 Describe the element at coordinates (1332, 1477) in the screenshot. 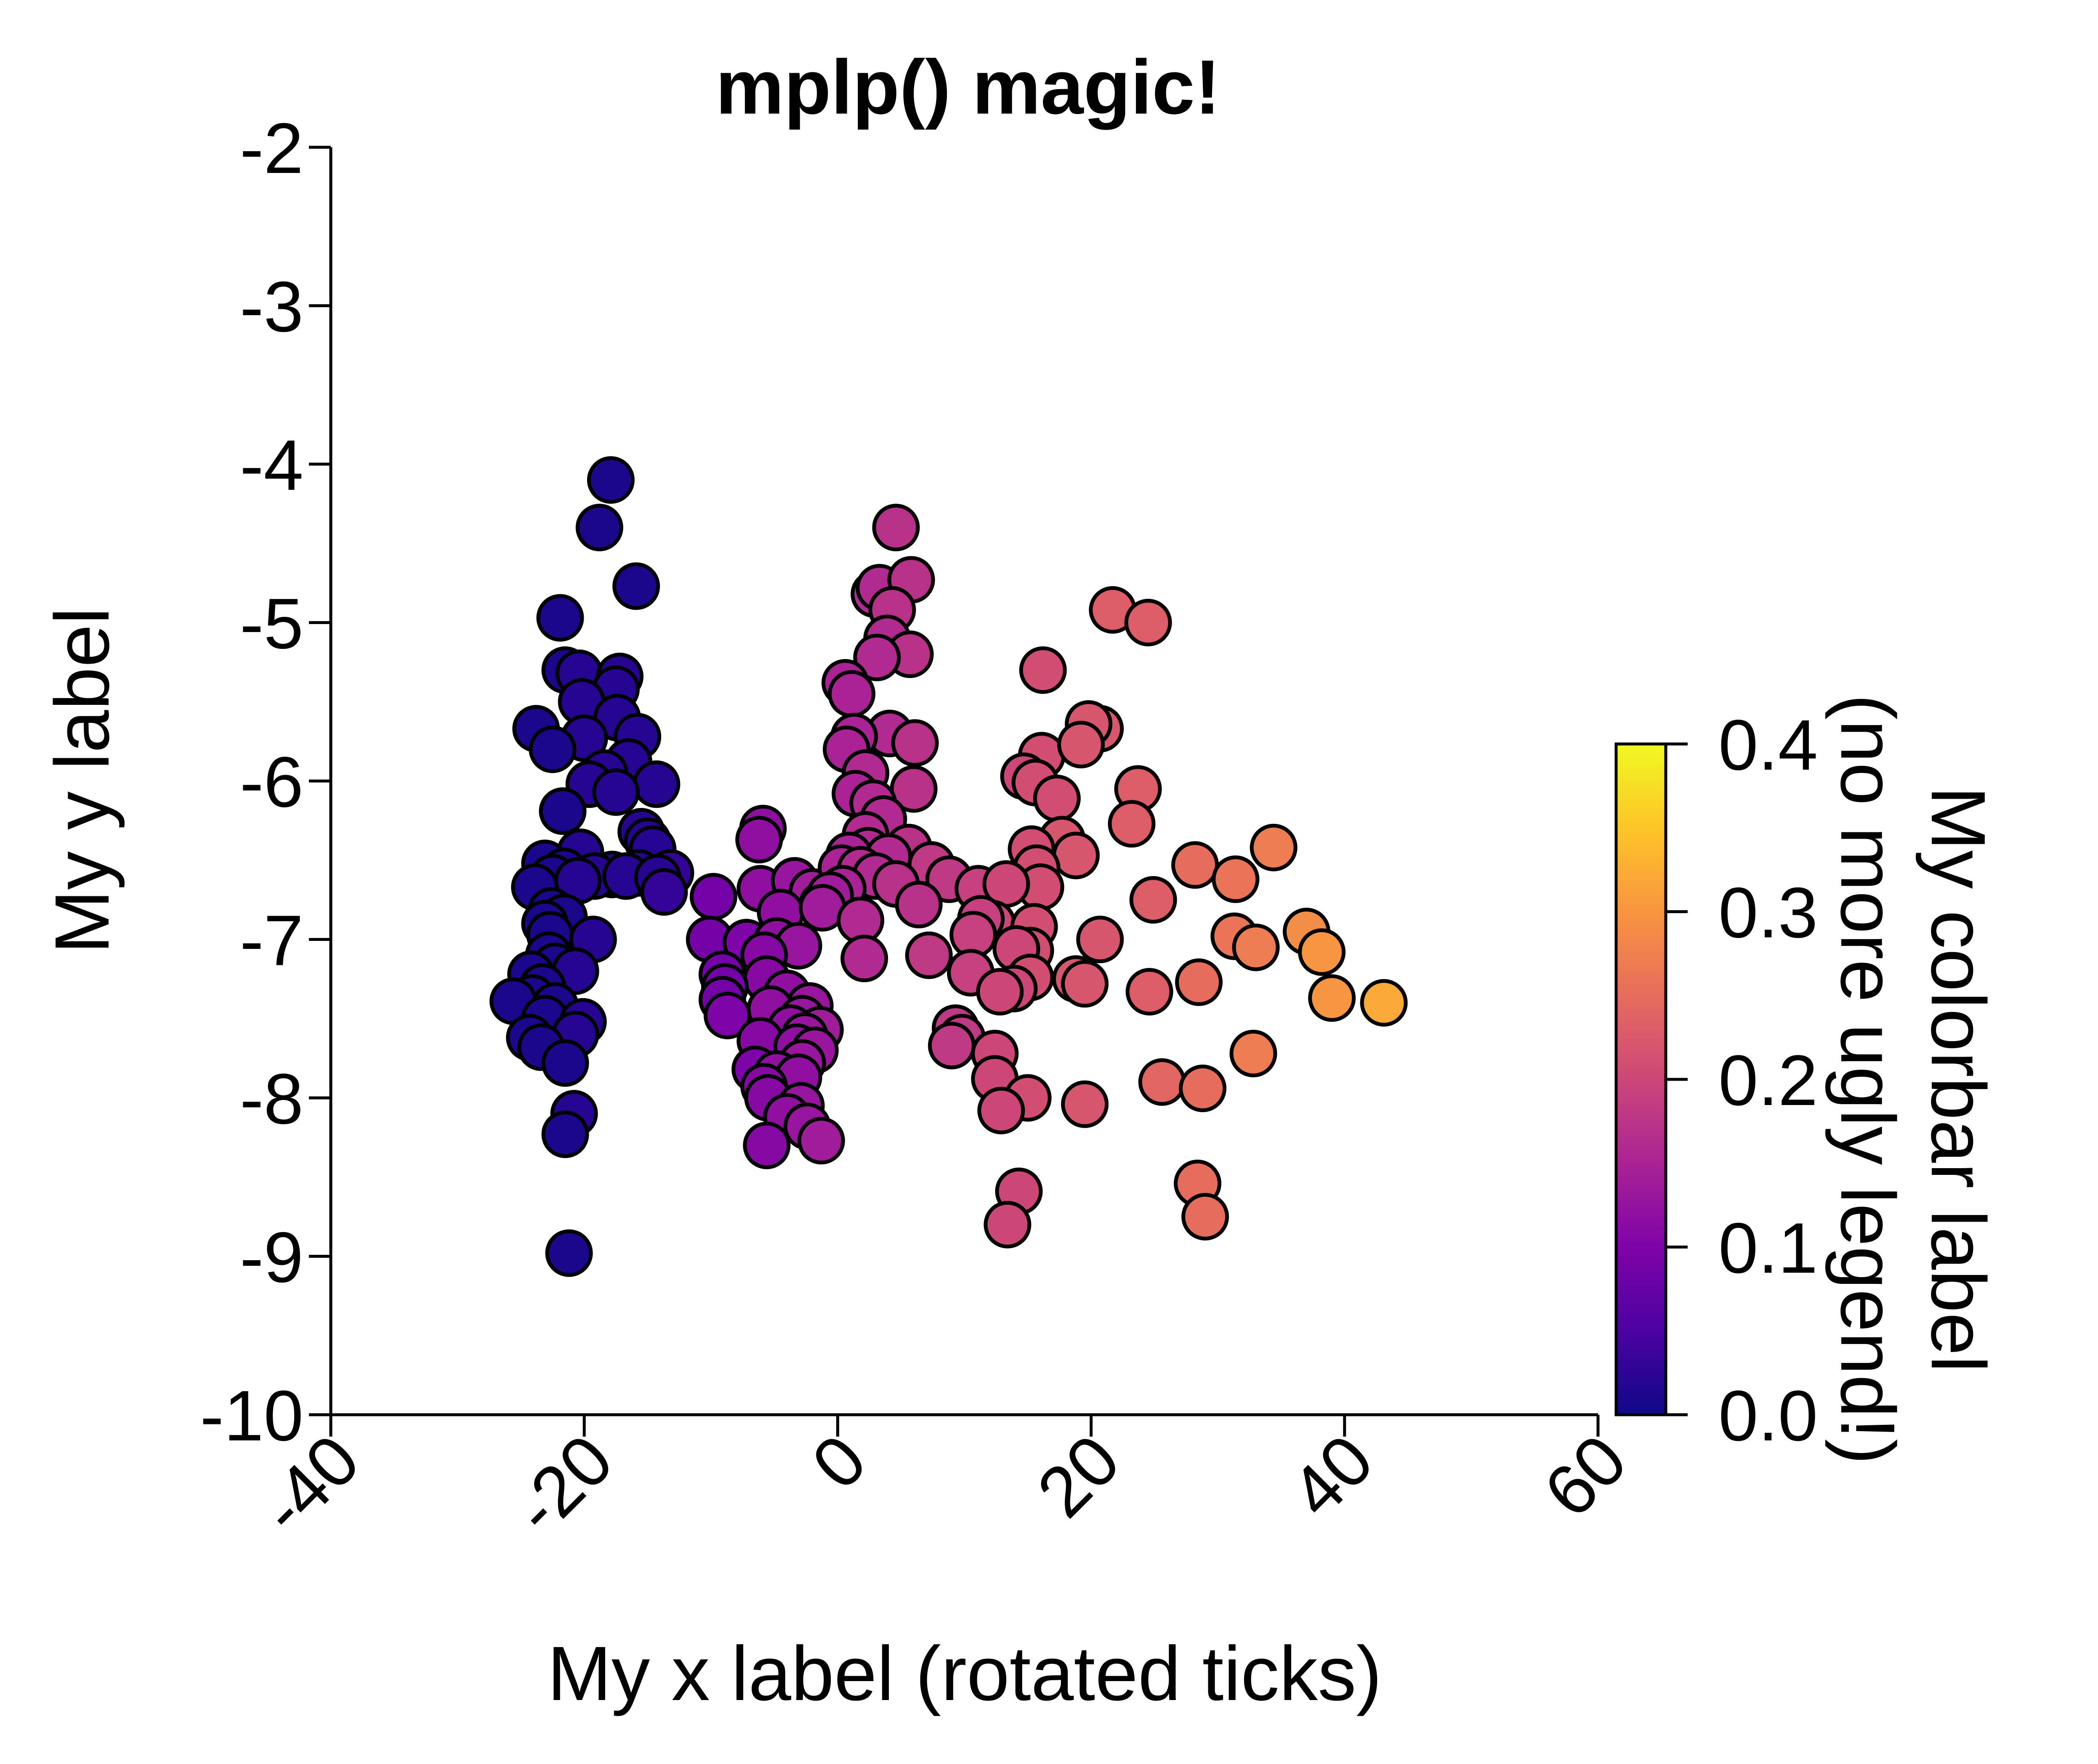

I see `x-tick-label: 40` at that location.